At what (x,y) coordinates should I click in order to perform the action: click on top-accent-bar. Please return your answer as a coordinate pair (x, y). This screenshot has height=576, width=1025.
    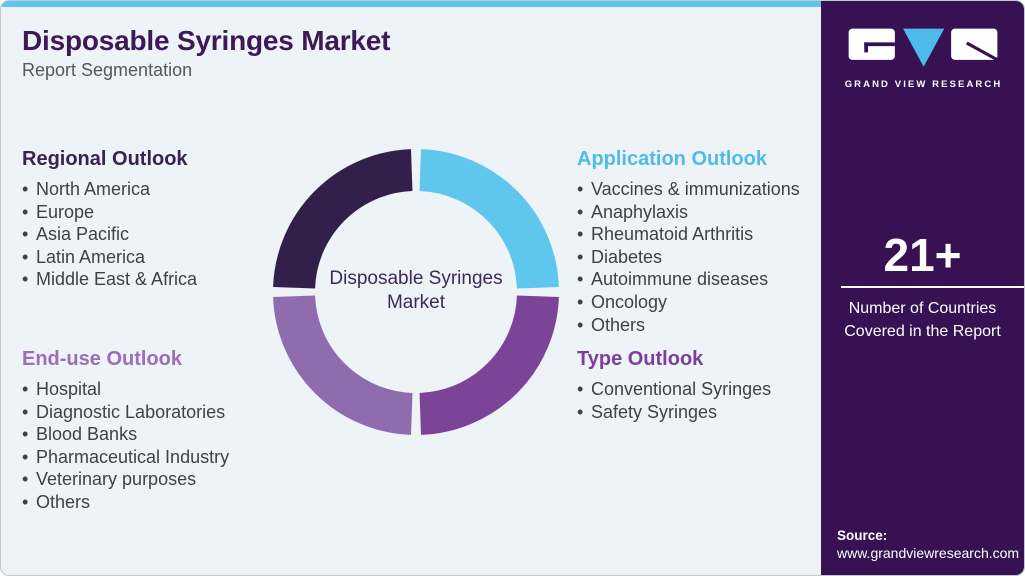
    Looking at the image, I should click on (512, 4).